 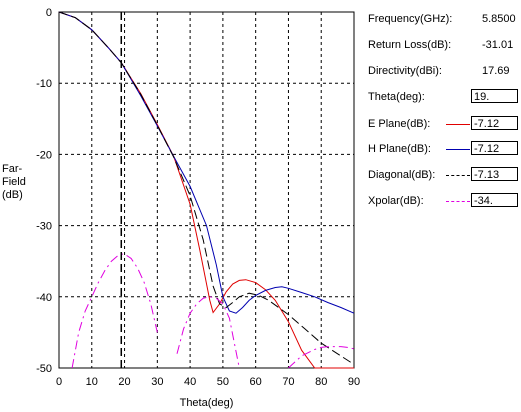 What do you see at coordinates (496, 71) in the screenshot?
I see `directivity-value: 17.69` at bounding box center [496, 71].